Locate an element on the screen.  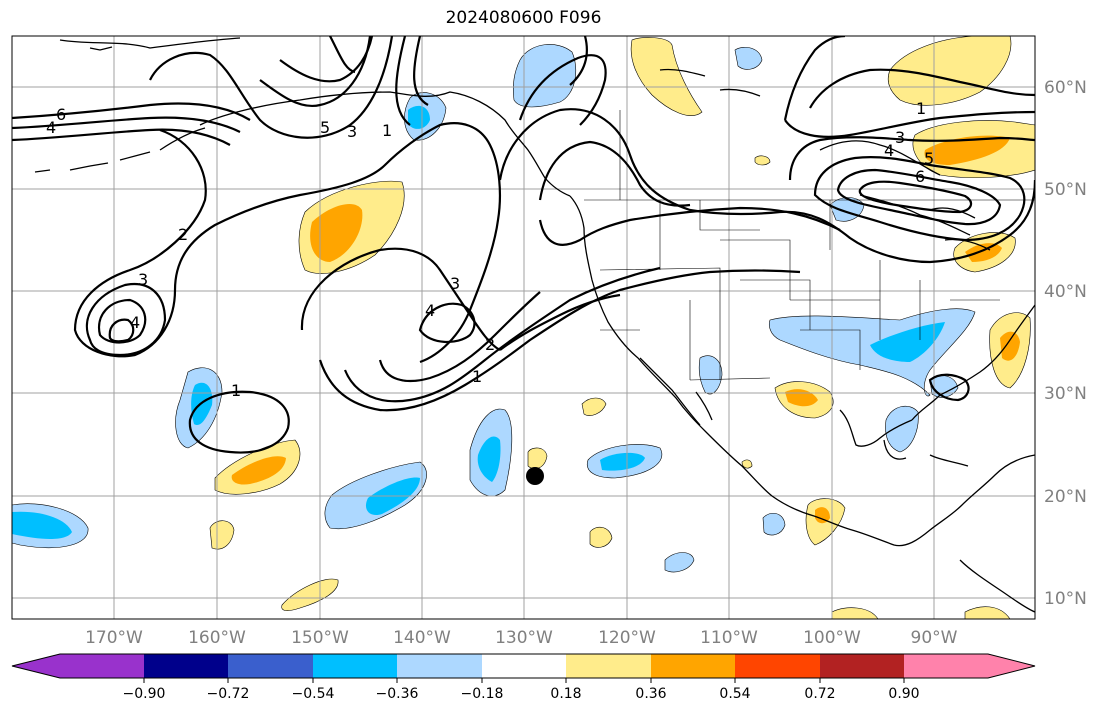
colorbar-outline is located at coordinates (523, 666).